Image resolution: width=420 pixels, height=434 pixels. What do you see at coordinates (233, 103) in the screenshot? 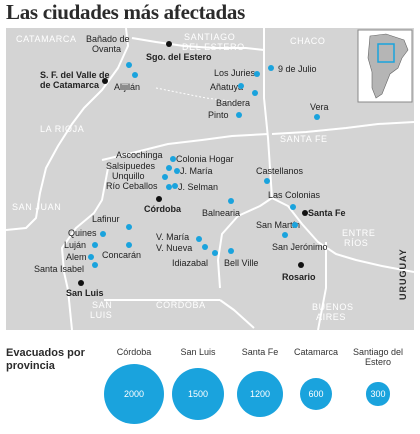
I see `city-label-bandera: Bandera` at bounding box center [233, 103].